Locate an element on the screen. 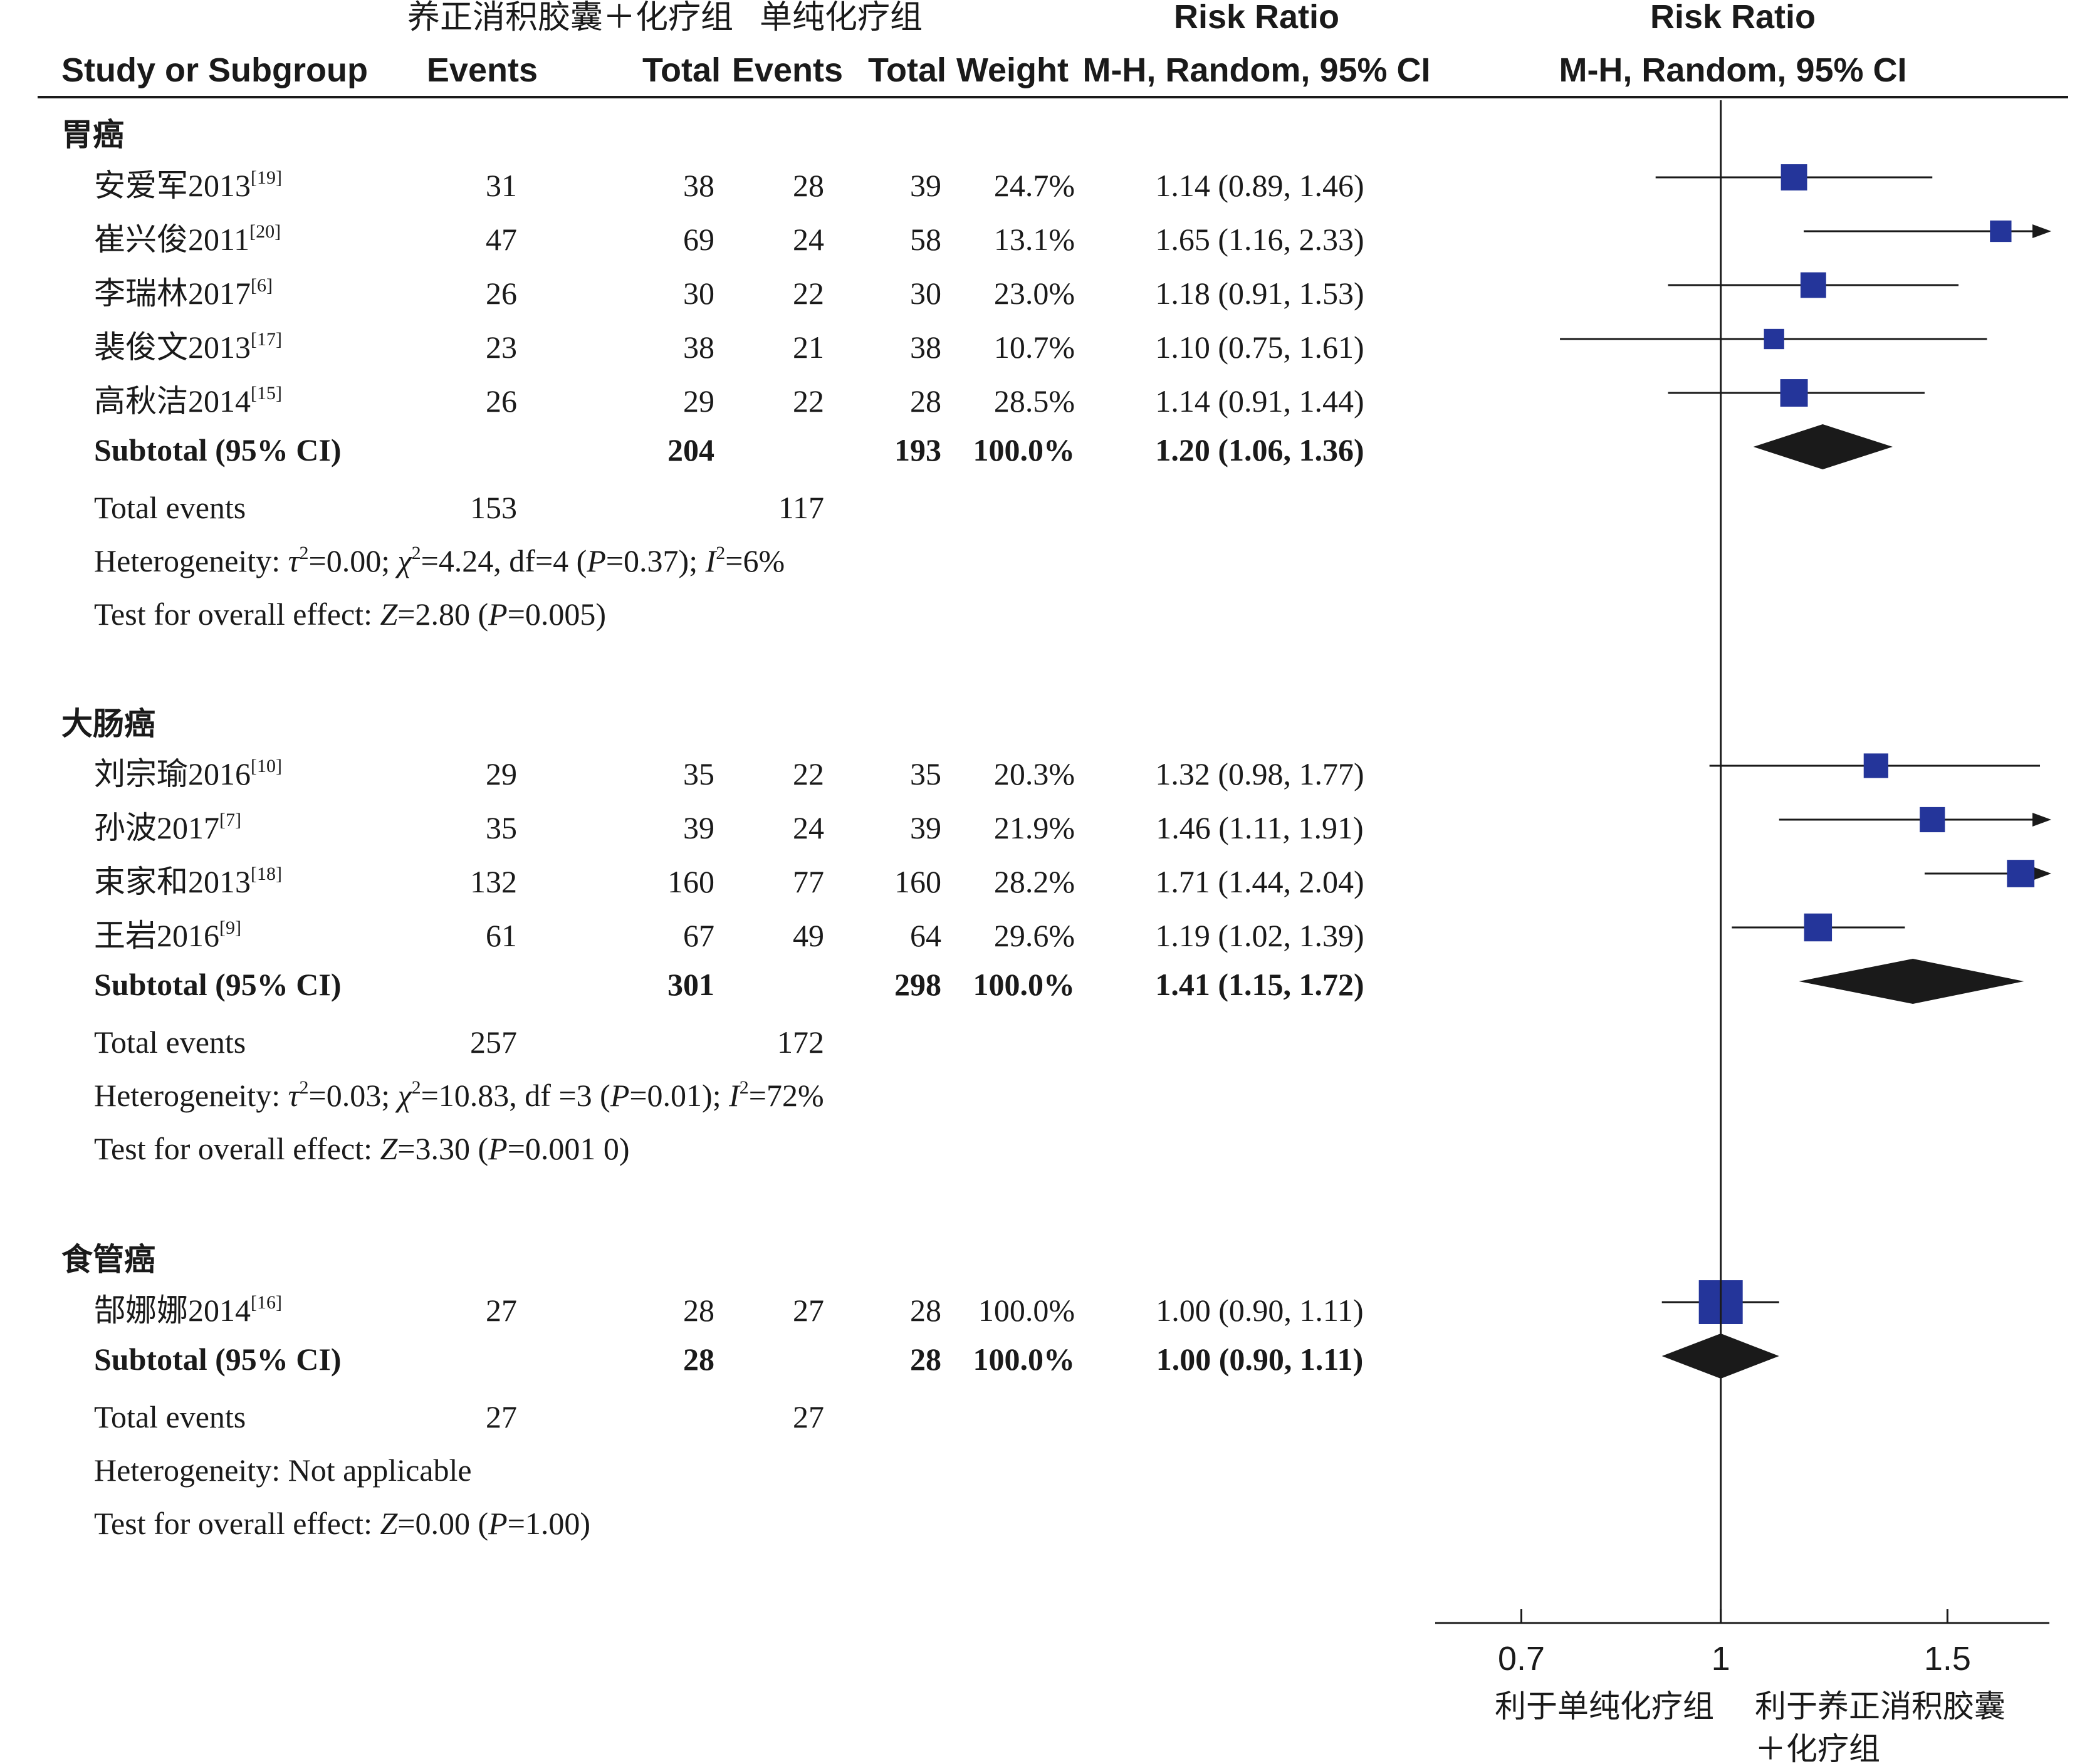  weight: 29.6% is located at coordinates (1034, 935).